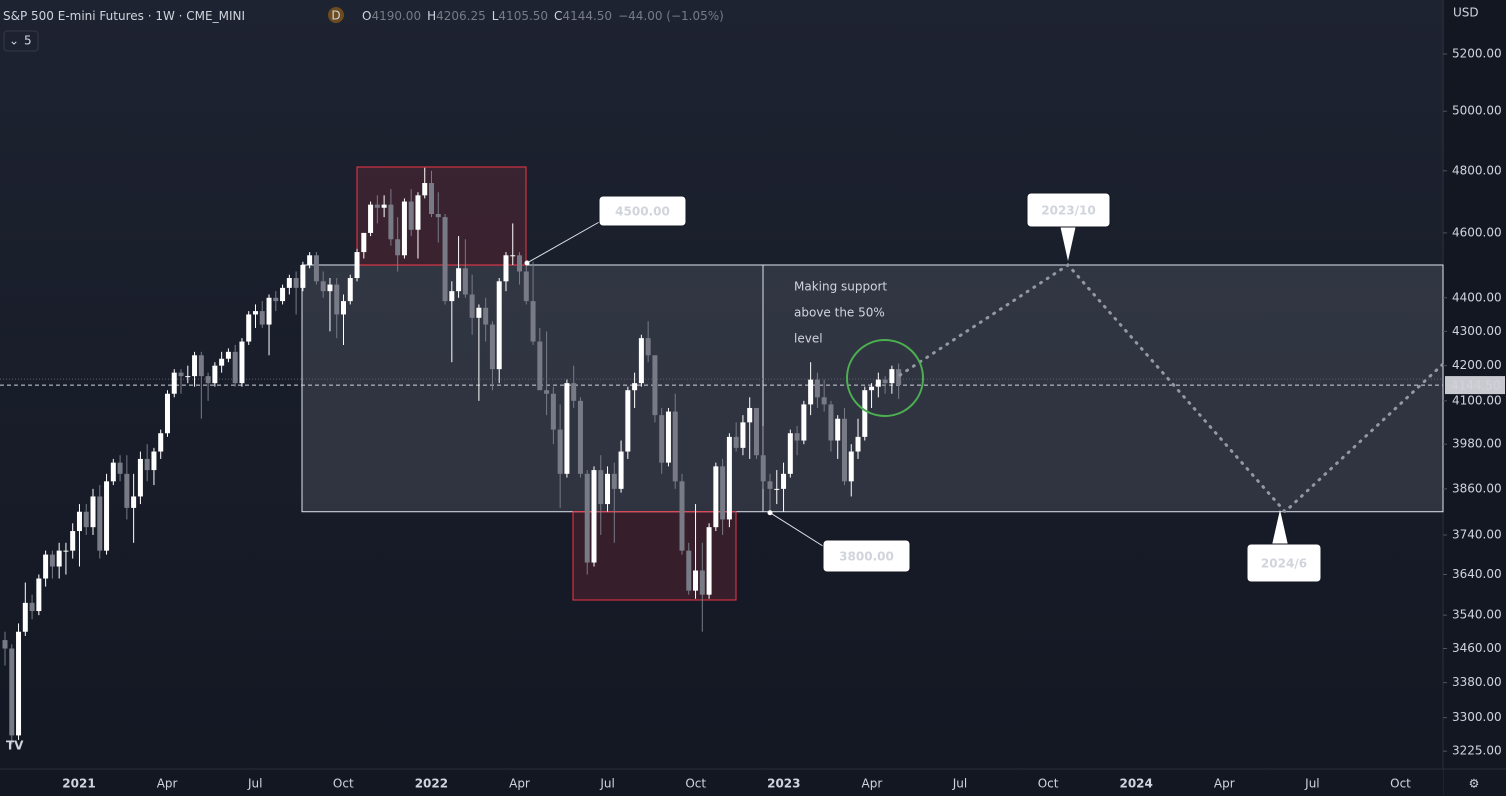 This screenshot has height=796, width=1506. What do you see at coordinates (527, 263) in the screenshot?
I see `anchor` at bounding box center [527, 263].